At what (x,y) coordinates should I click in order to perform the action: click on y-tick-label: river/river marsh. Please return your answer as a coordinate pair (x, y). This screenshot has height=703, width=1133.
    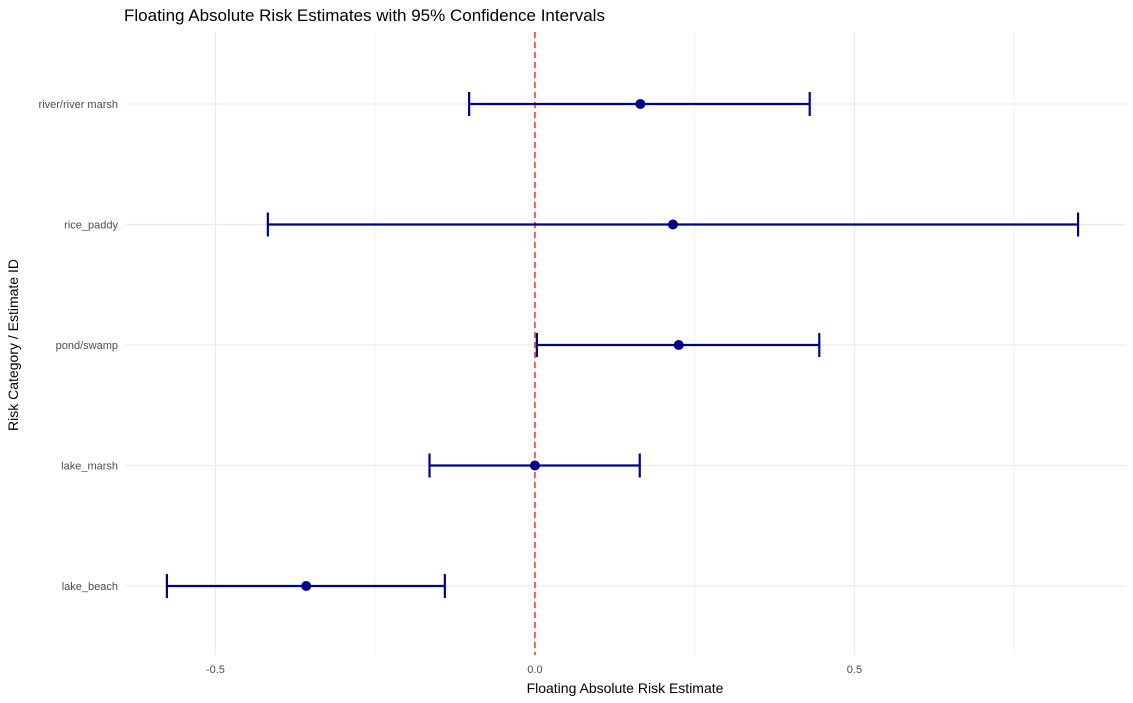
    Looking at the image, I should click on (78, 105).